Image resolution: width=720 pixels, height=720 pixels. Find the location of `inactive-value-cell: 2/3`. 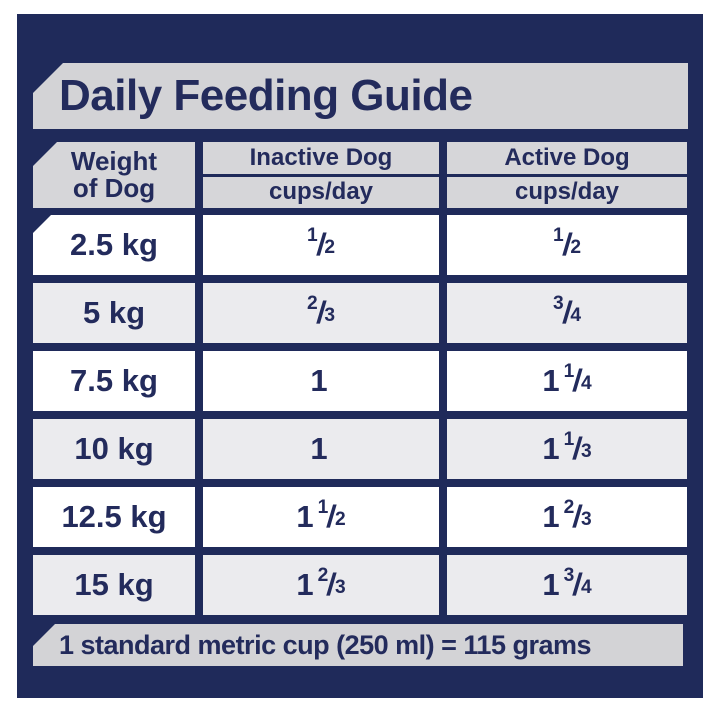

inactive-value-cell: 2/3 is located at coordinates (321, 313).